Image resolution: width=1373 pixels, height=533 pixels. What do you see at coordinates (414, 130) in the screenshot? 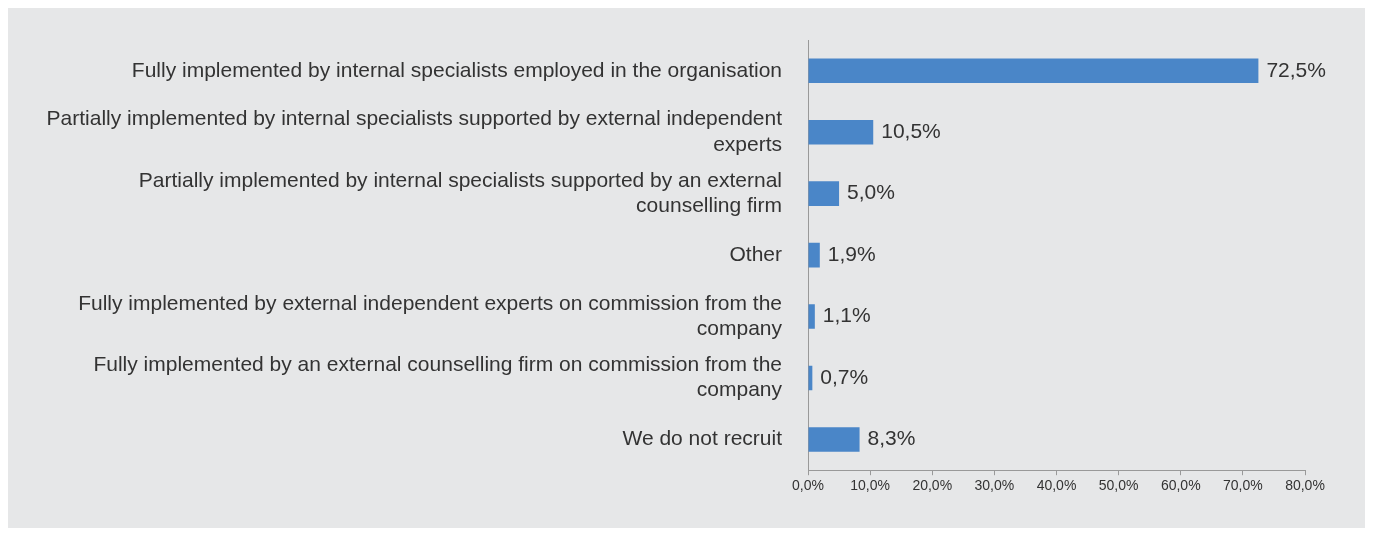
I see `y-tick-label: Partially implemented by internal specialists supported by external independent experts` at bounding box center [414, 130].